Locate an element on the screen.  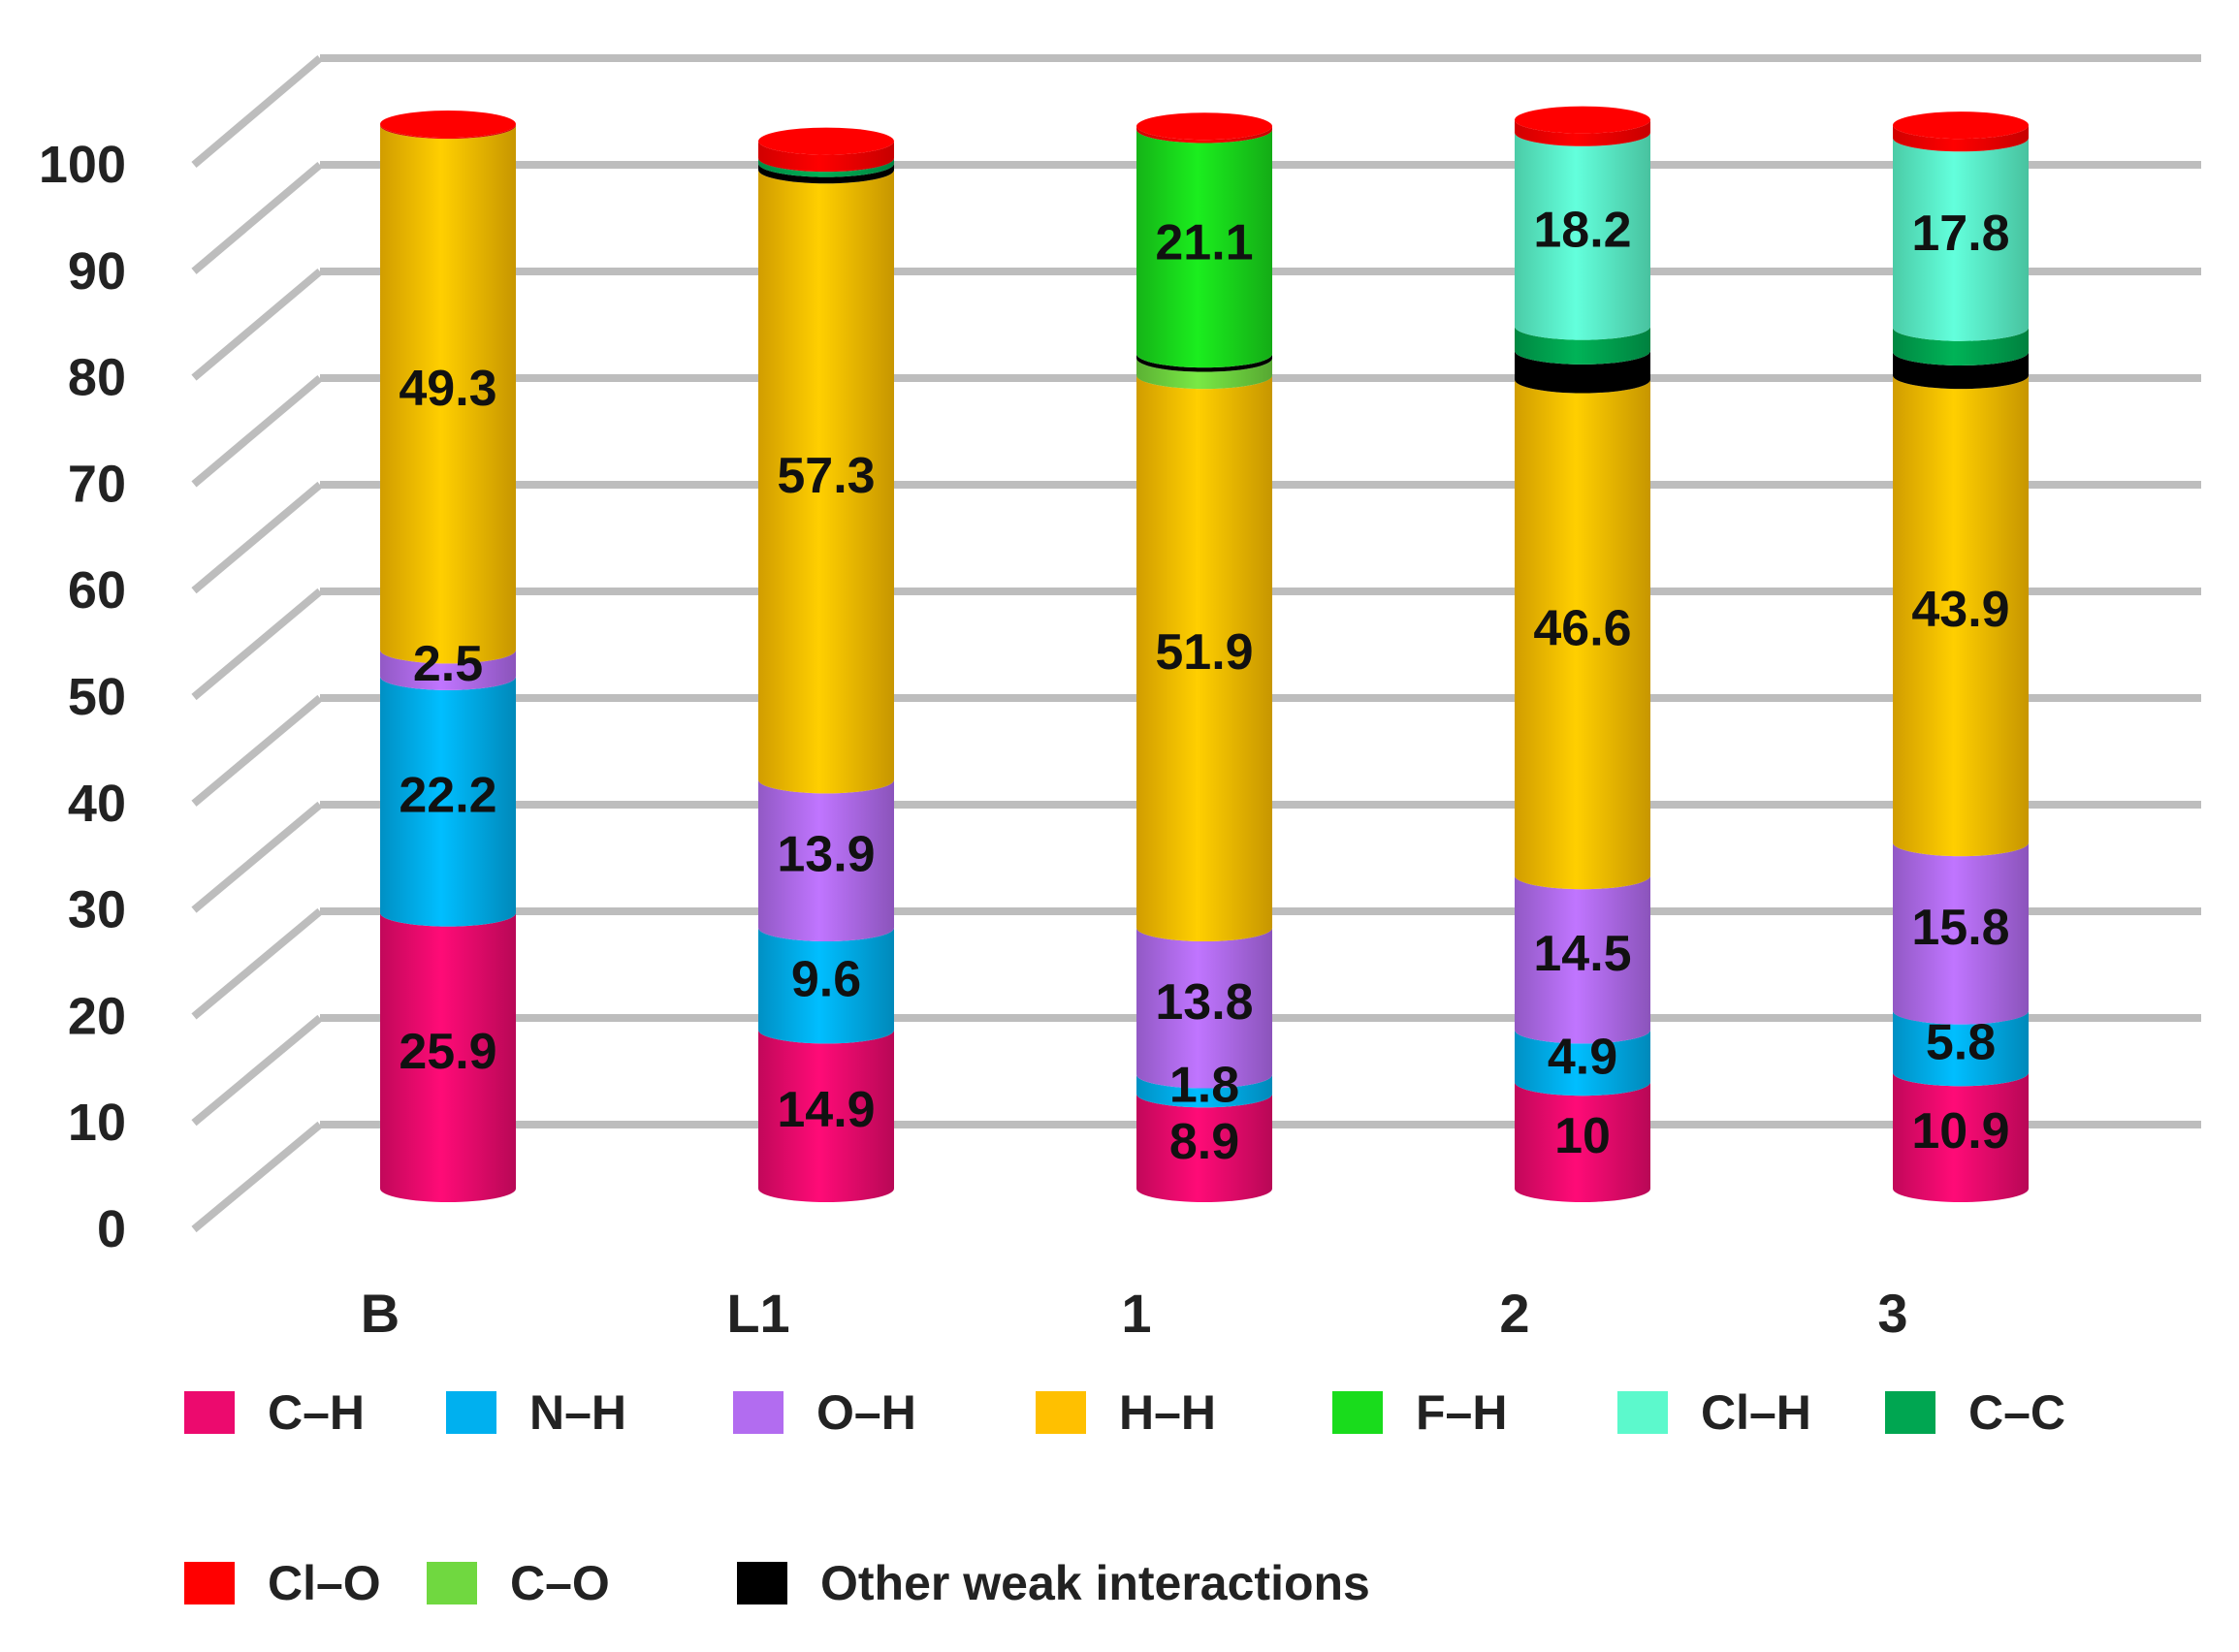
data-label: 13.8 is located at coordinates (1204, 1003).